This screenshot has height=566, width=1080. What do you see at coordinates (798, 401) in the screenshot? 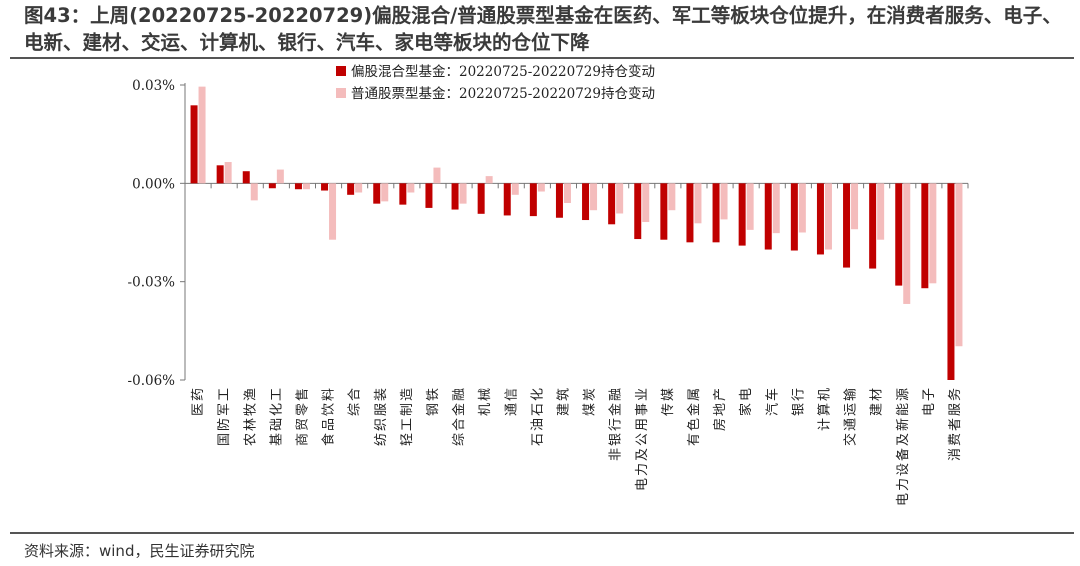
I see `x-category-label: 银行` at bounding box center [798, 401].